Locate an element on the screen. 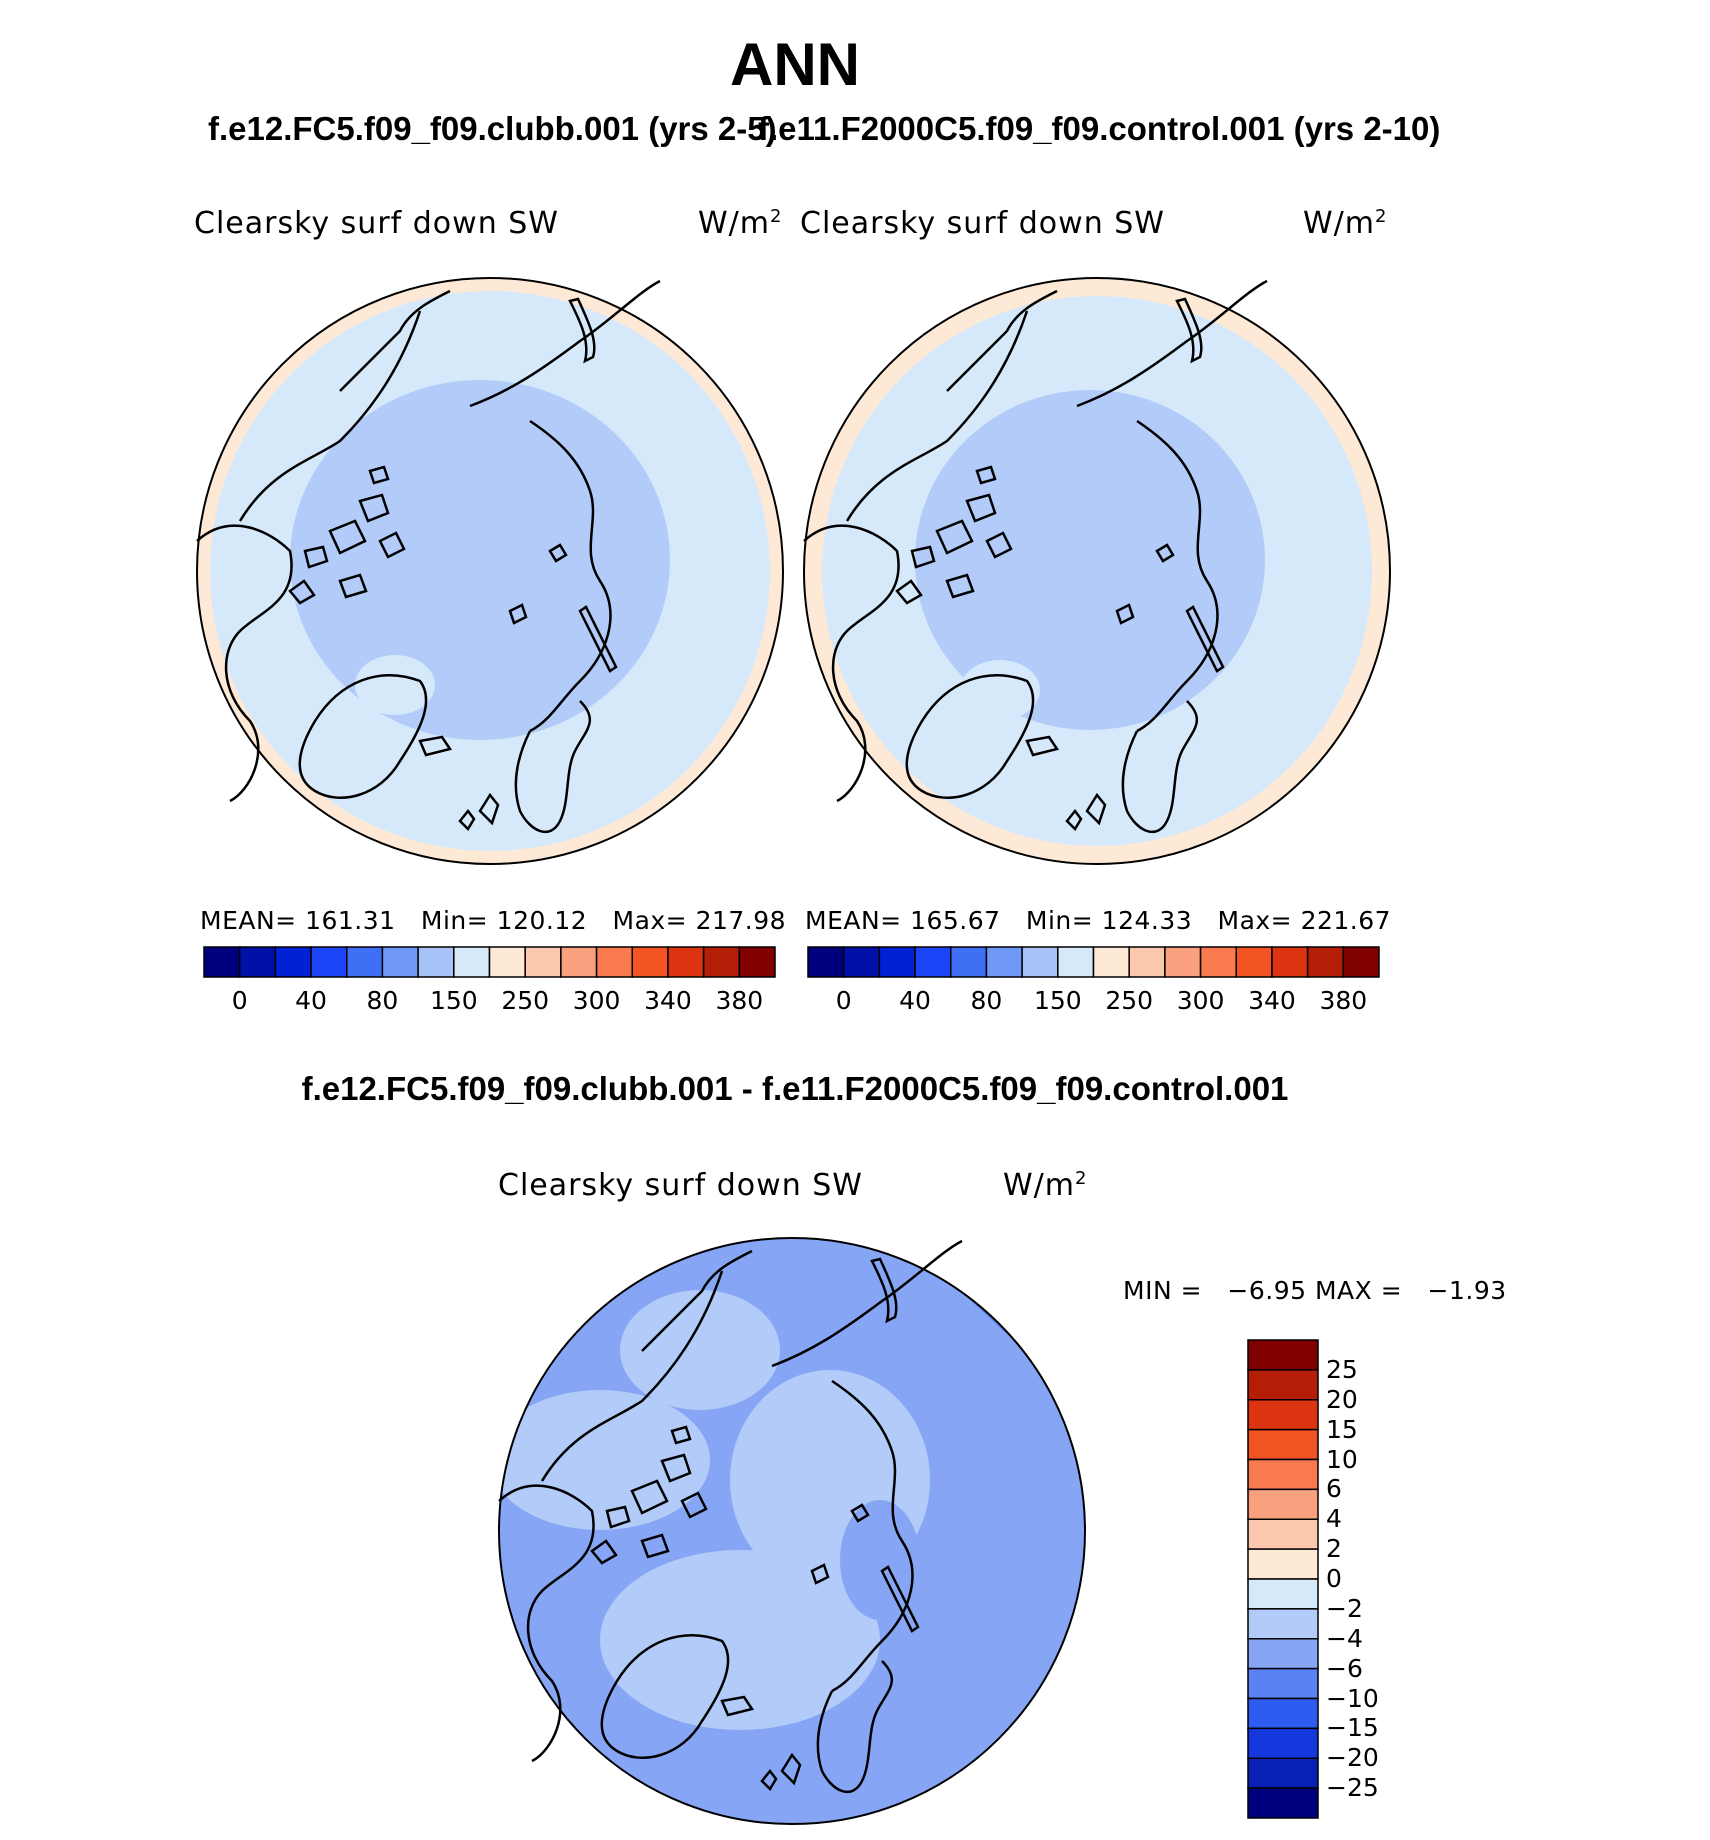  panel-1-case-title: f.e12.FC5.f09_f09.clubb.001 (yrs 2-5) is located at coordinates (492, 128).